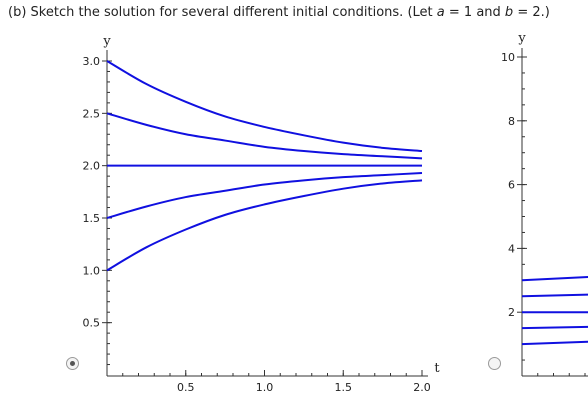  I want to click on y-tick-label: 10, so click(508, 57).